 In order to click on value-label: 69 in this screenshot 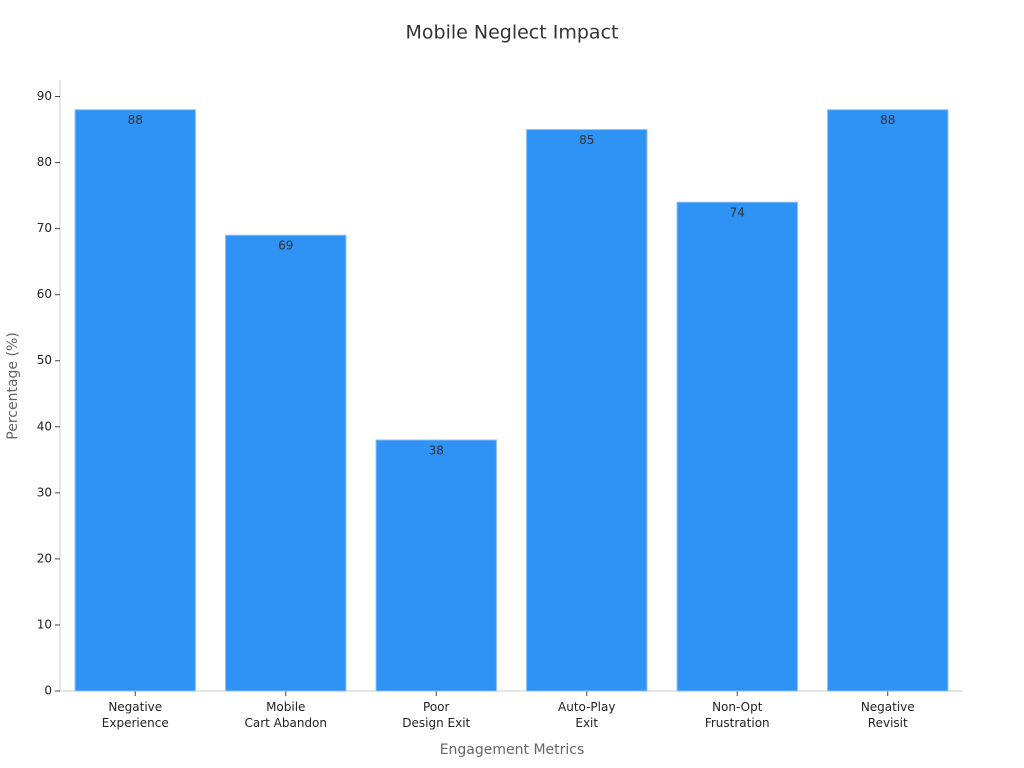, I will do `click(285, 246)`.